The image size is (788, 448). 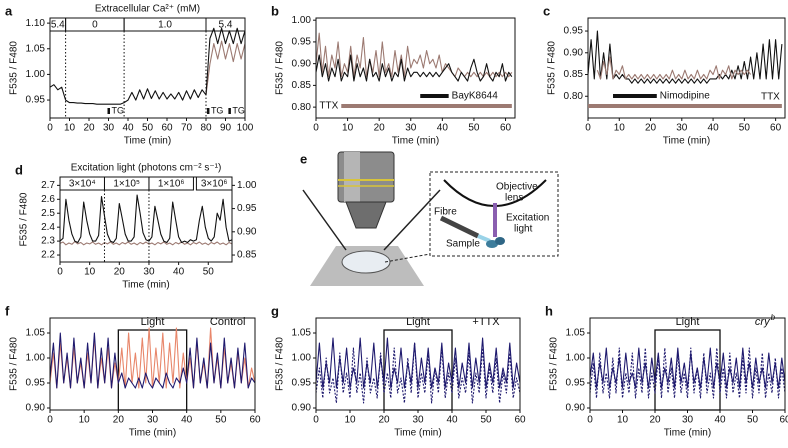 What do you see at coordinates (36, 23) in the screenshot?
I see `y-tick-label: 1.10` at bounding box center [36, 23].